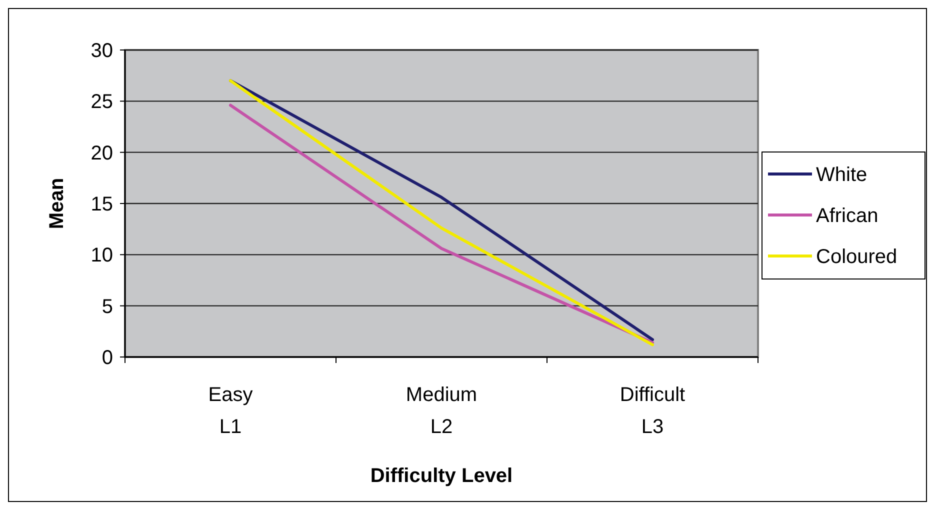 The image size is (935, 510). What do you see at coordinates (107, 307) in the screenshot?
I see `y-tick-label: 5` at bounding box center [107, 307].